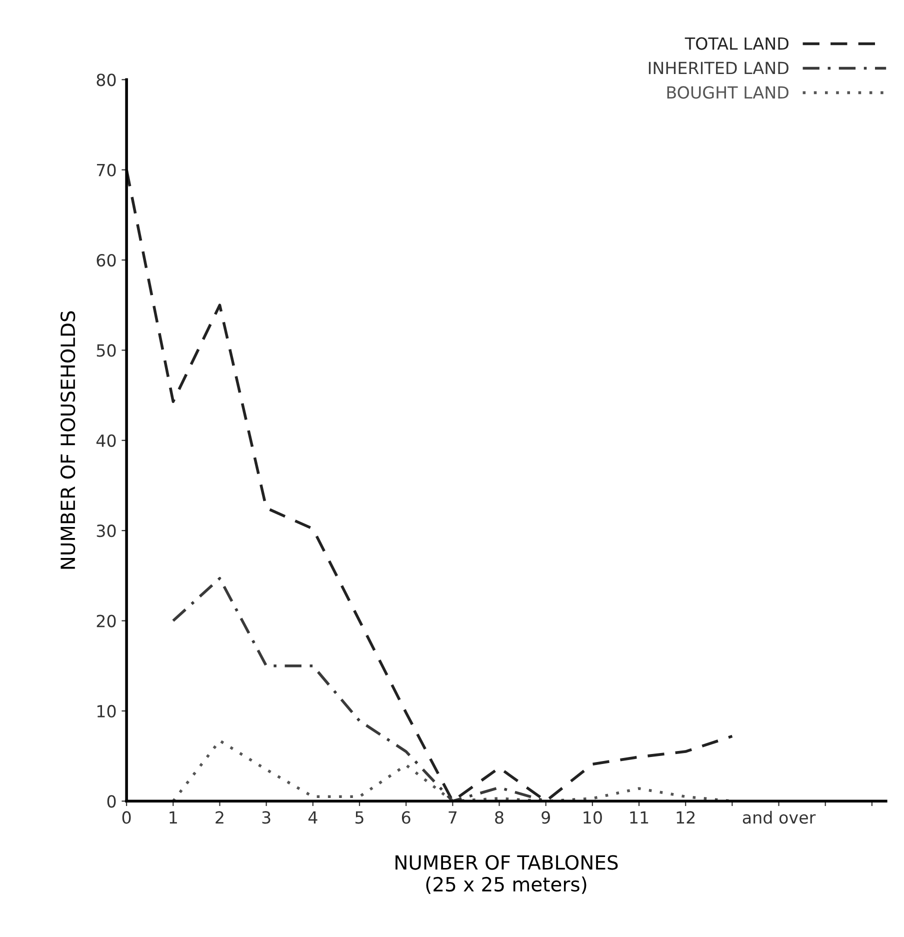 Image resolution: width=904 pixels, height=937 pixels. I want to click on x-tick-label: 8, so click(499, 817).